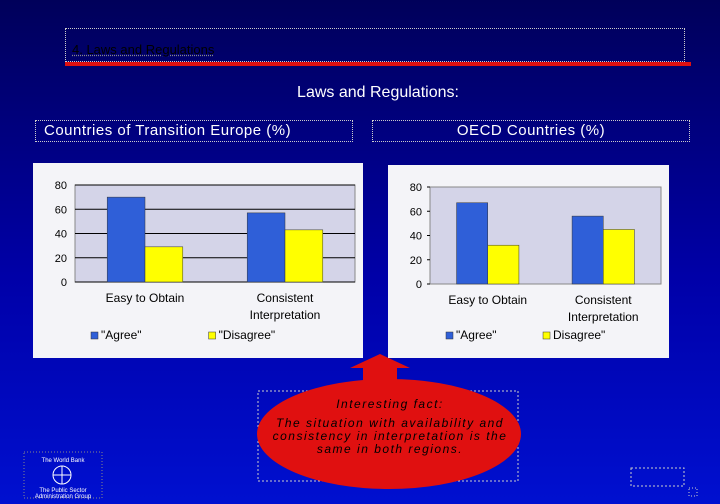 This screenshot has height=504, width=720. What do you see at coordinates (531, 131) in the screenshot?
I see `panel-title: OECD Countries (%)` at bounding box center [531, 131].